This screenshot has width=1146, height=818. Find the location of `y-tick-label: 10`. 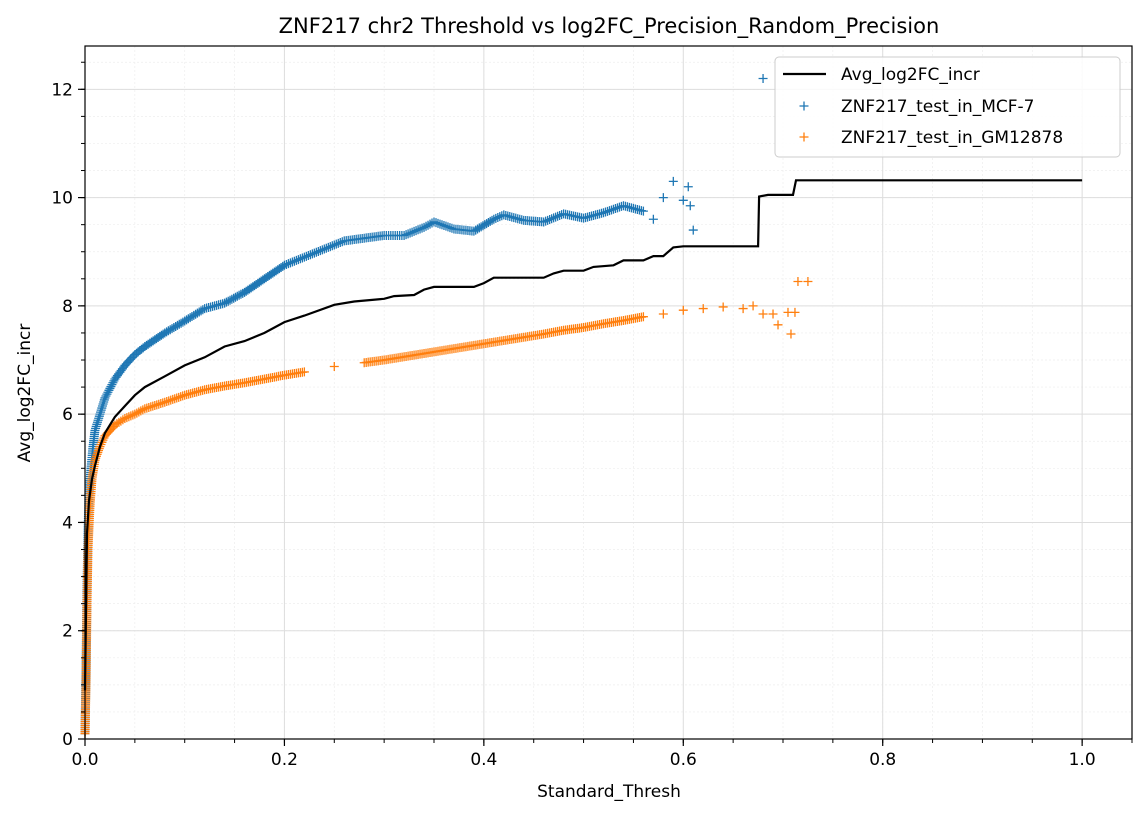

y-tick-label: 10 is located at coordinates (62, 199).